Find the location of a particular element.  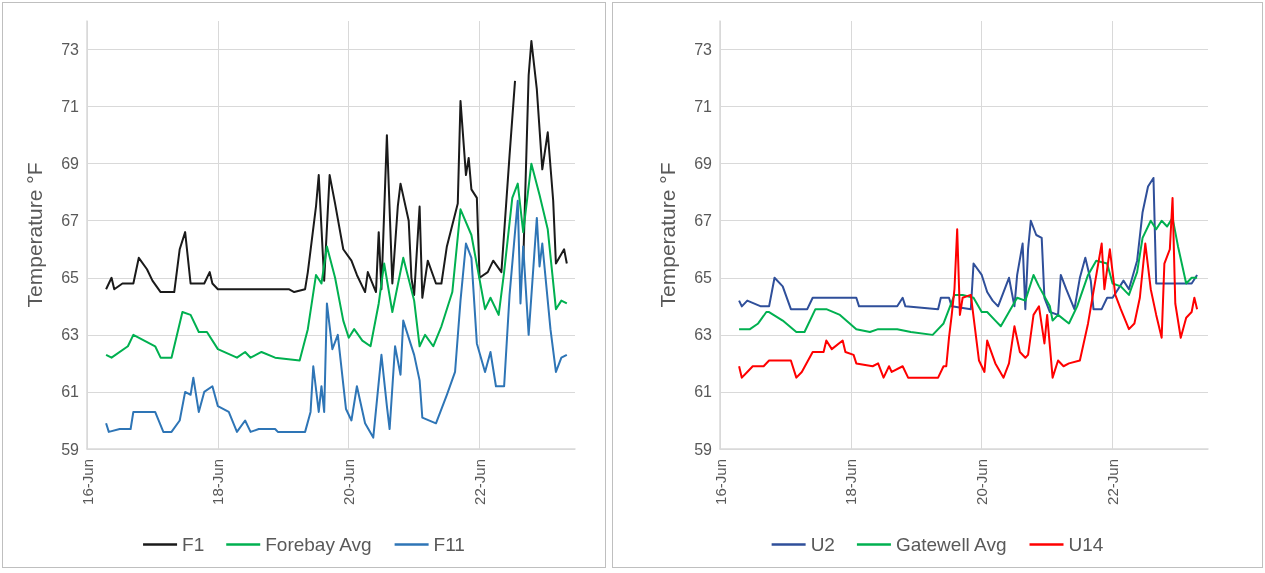

legend-label: F1 is located at coordinates (193, 544).